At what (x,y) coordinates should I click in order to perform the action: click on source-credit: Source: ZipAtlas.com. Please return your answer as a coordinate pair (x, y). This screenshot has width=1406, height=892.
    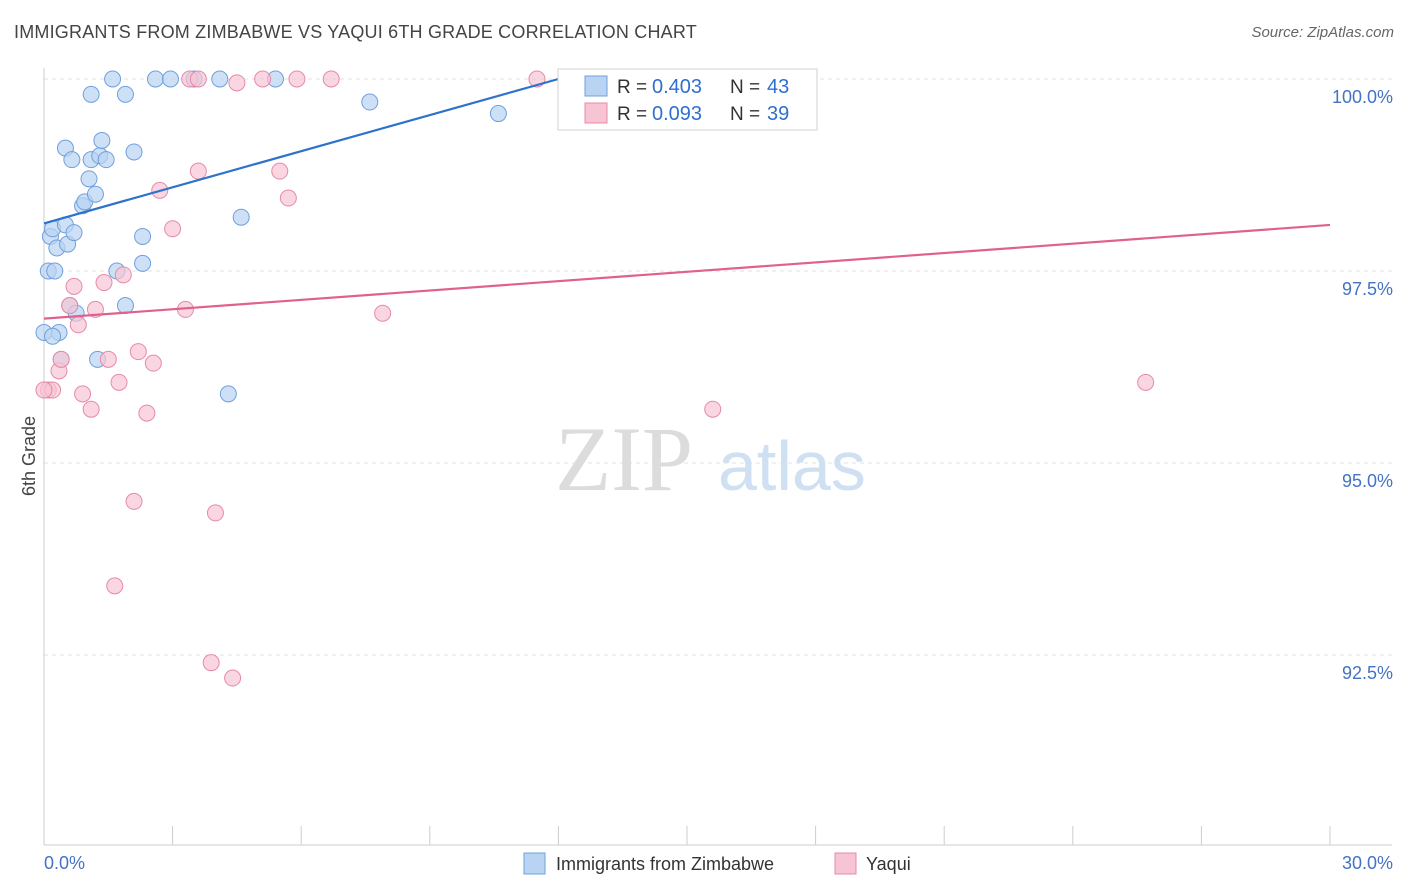
    Looking at the image, I should click on (1322, 32).